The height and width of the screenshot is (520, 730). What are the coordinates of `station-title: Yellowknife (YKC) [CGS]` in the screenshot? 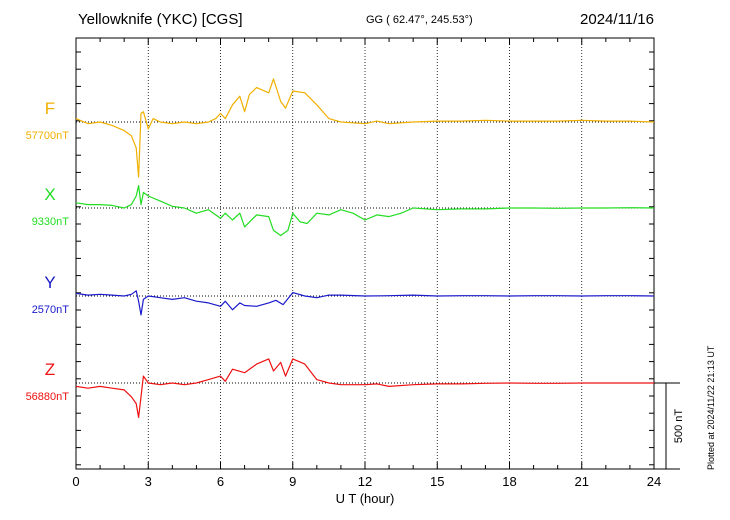 It's located at (160, 19).